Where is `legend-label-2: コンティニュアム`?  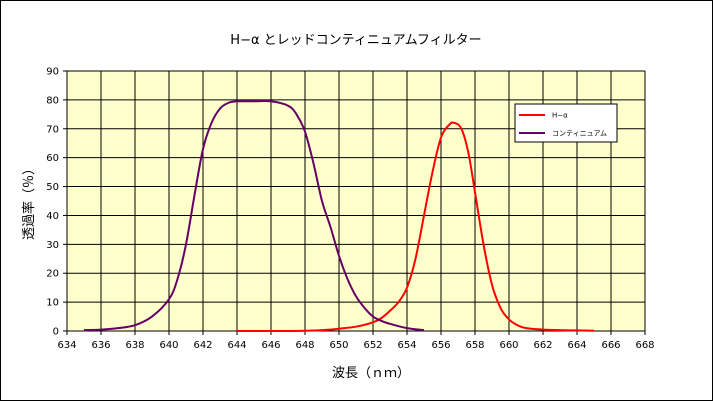
legend-label-2: コンティニュアム is located at coordinates (579, 134).